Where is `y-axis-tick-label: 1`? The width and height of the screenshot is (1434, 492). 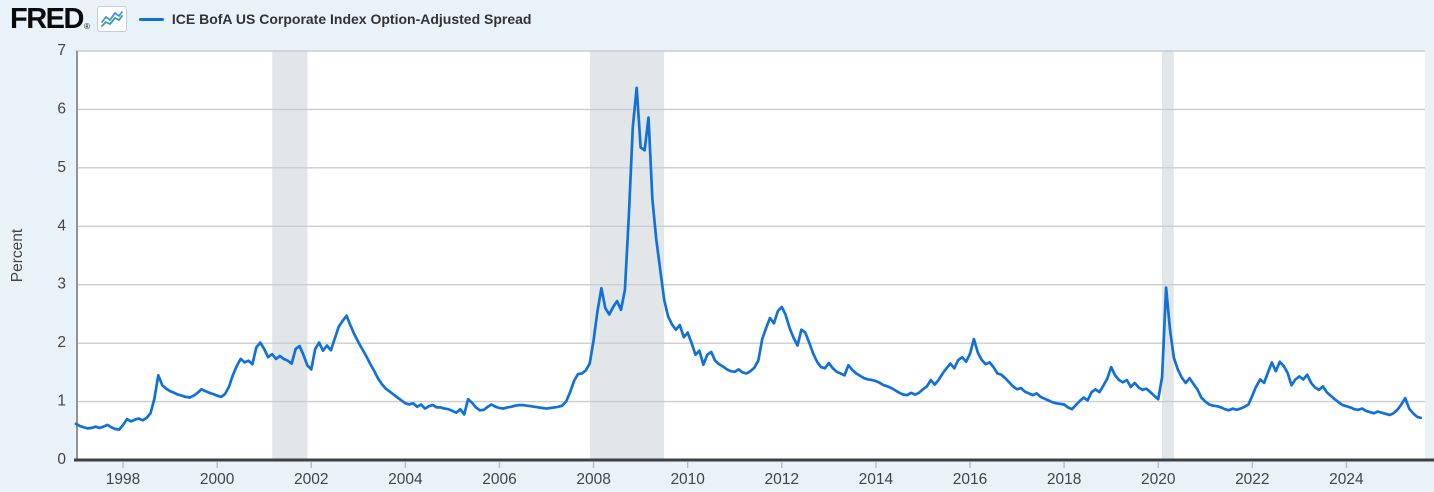 y-axis-tick-label: 1 is located at coordinates (61, 401).